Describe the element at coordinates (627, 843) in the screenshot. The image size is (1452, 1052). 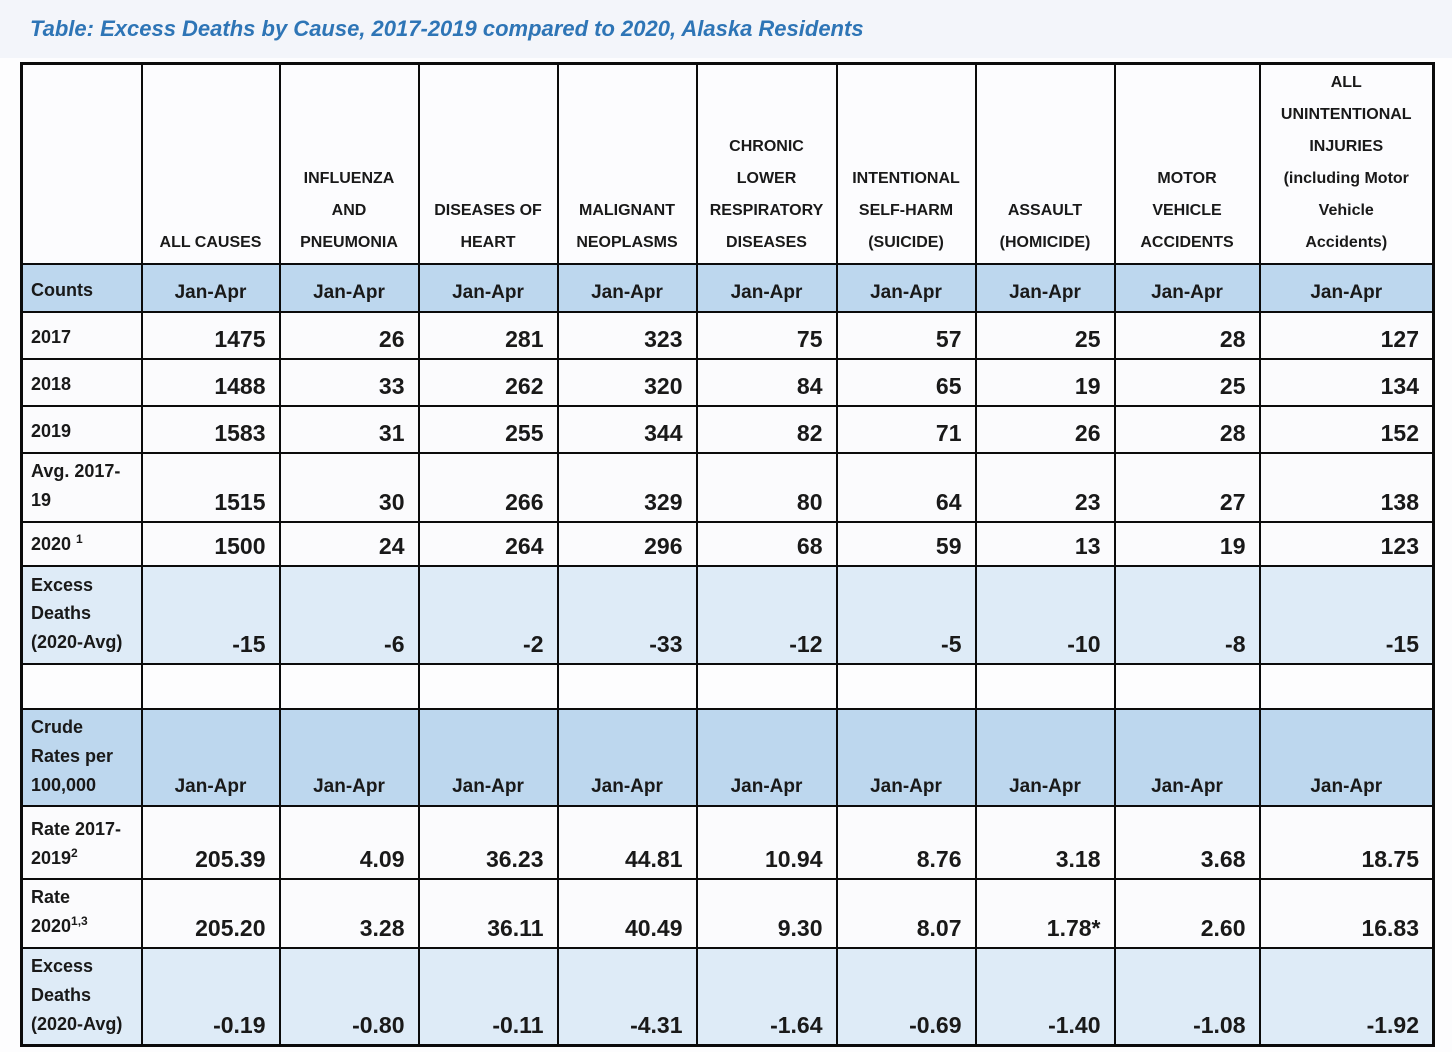
I see `data-cell: 44.81` at that location.